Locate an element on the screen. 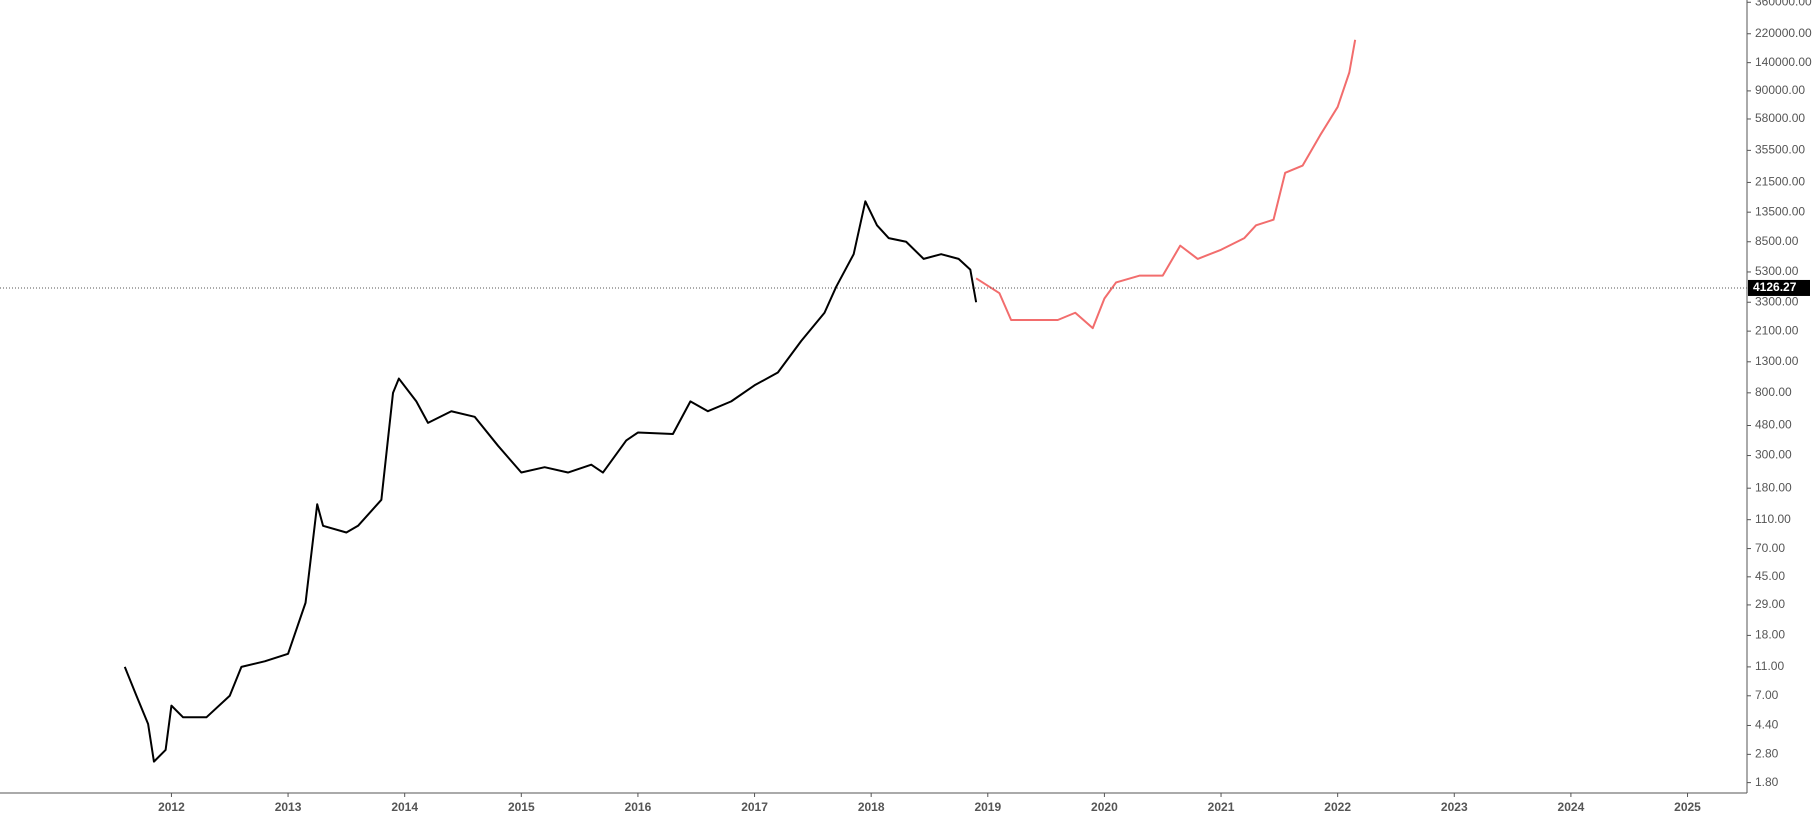 Image resolution: width=1814 pixels, height=818 pixels. x-tick-label: 2016 is located at coordinates (638, 807).